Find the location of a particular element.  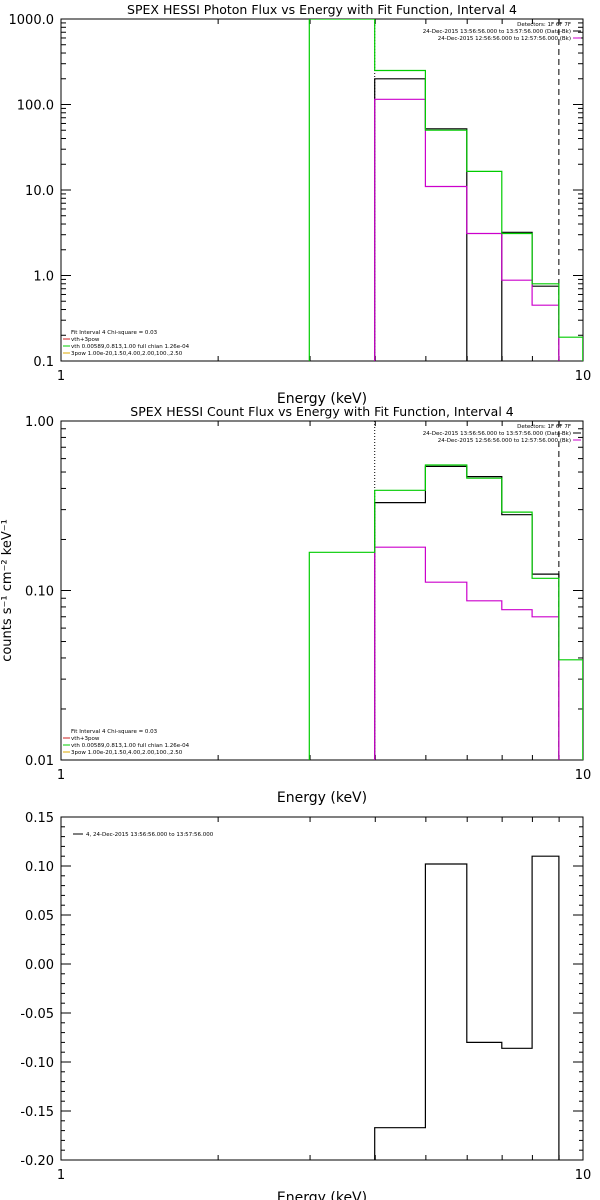

y-tick-label: 0.05 is located at coordinates (39, 916).